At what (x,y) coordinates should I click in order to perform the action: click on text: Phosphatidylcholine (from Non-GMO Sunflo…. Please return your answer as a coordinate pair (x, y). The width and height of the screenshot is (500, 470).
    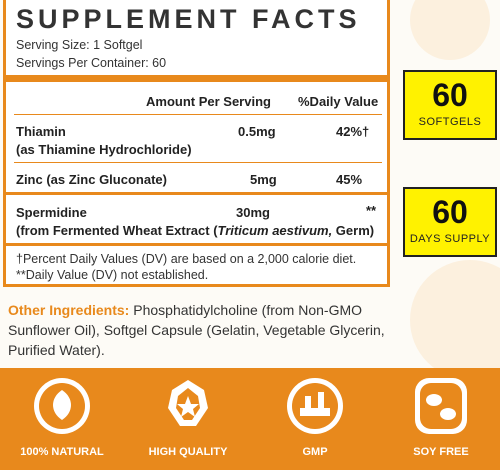
    Looking at the image, I should click on (196, 330).